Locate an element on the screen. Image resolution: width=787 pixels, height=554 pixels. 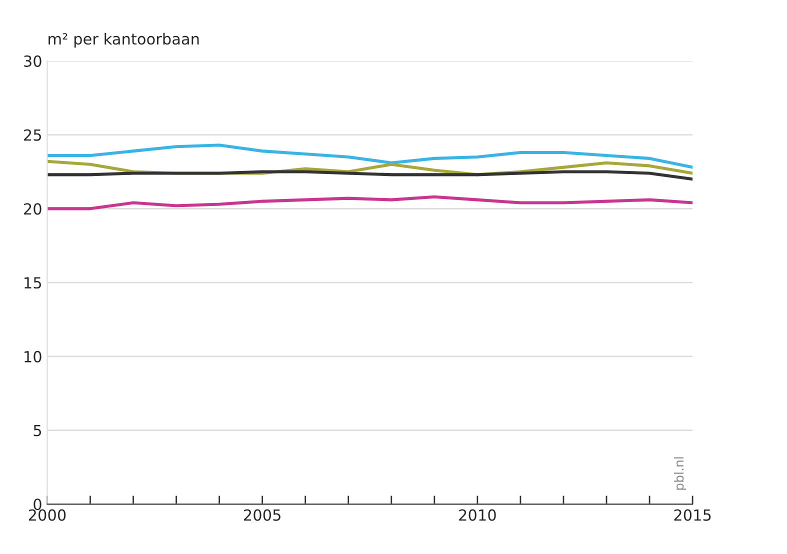
y-tick-label: 30 is located at coordinates (33, 61).